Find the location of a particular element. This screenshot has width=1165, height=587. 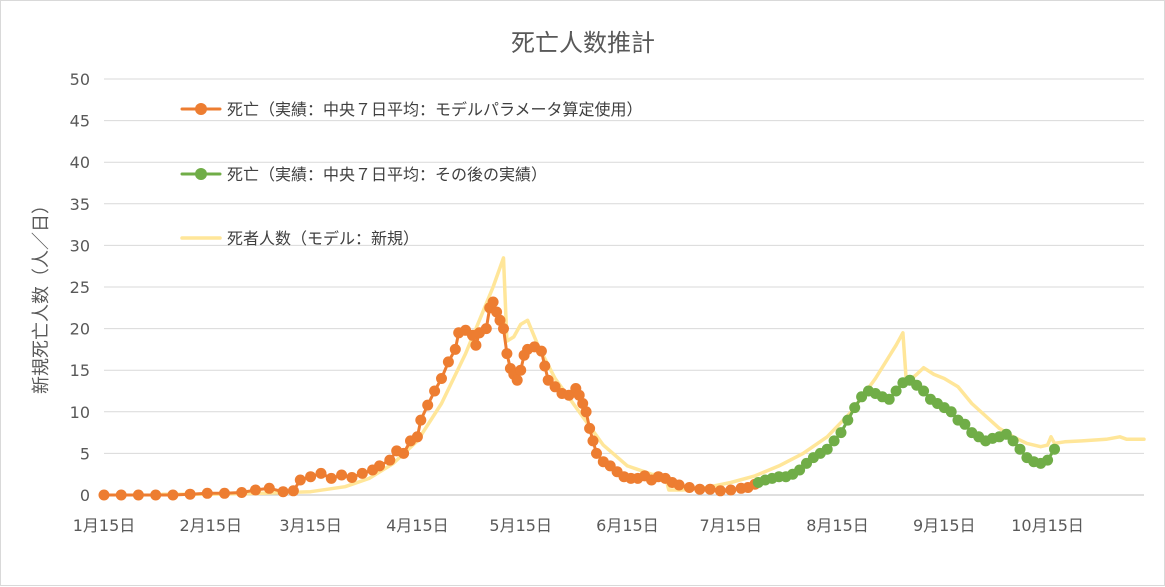

x-tick-2: 2月15日 is located at coordinates (210, 525).